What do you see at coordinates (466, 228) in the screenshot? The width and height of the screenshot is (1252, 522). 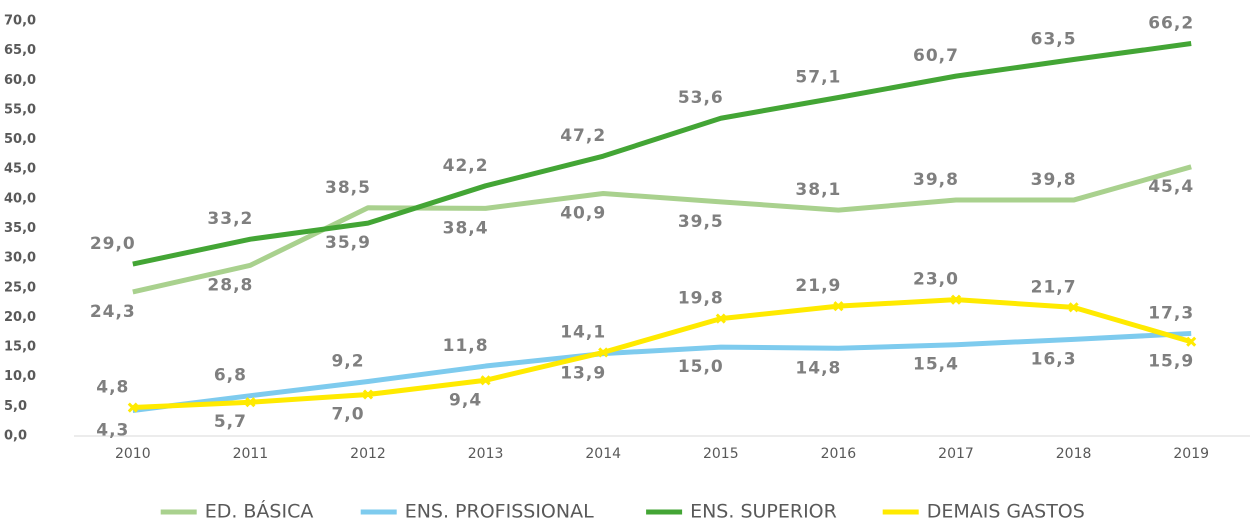 I see `data-label: 38,4` at bounding box center [466, 228].